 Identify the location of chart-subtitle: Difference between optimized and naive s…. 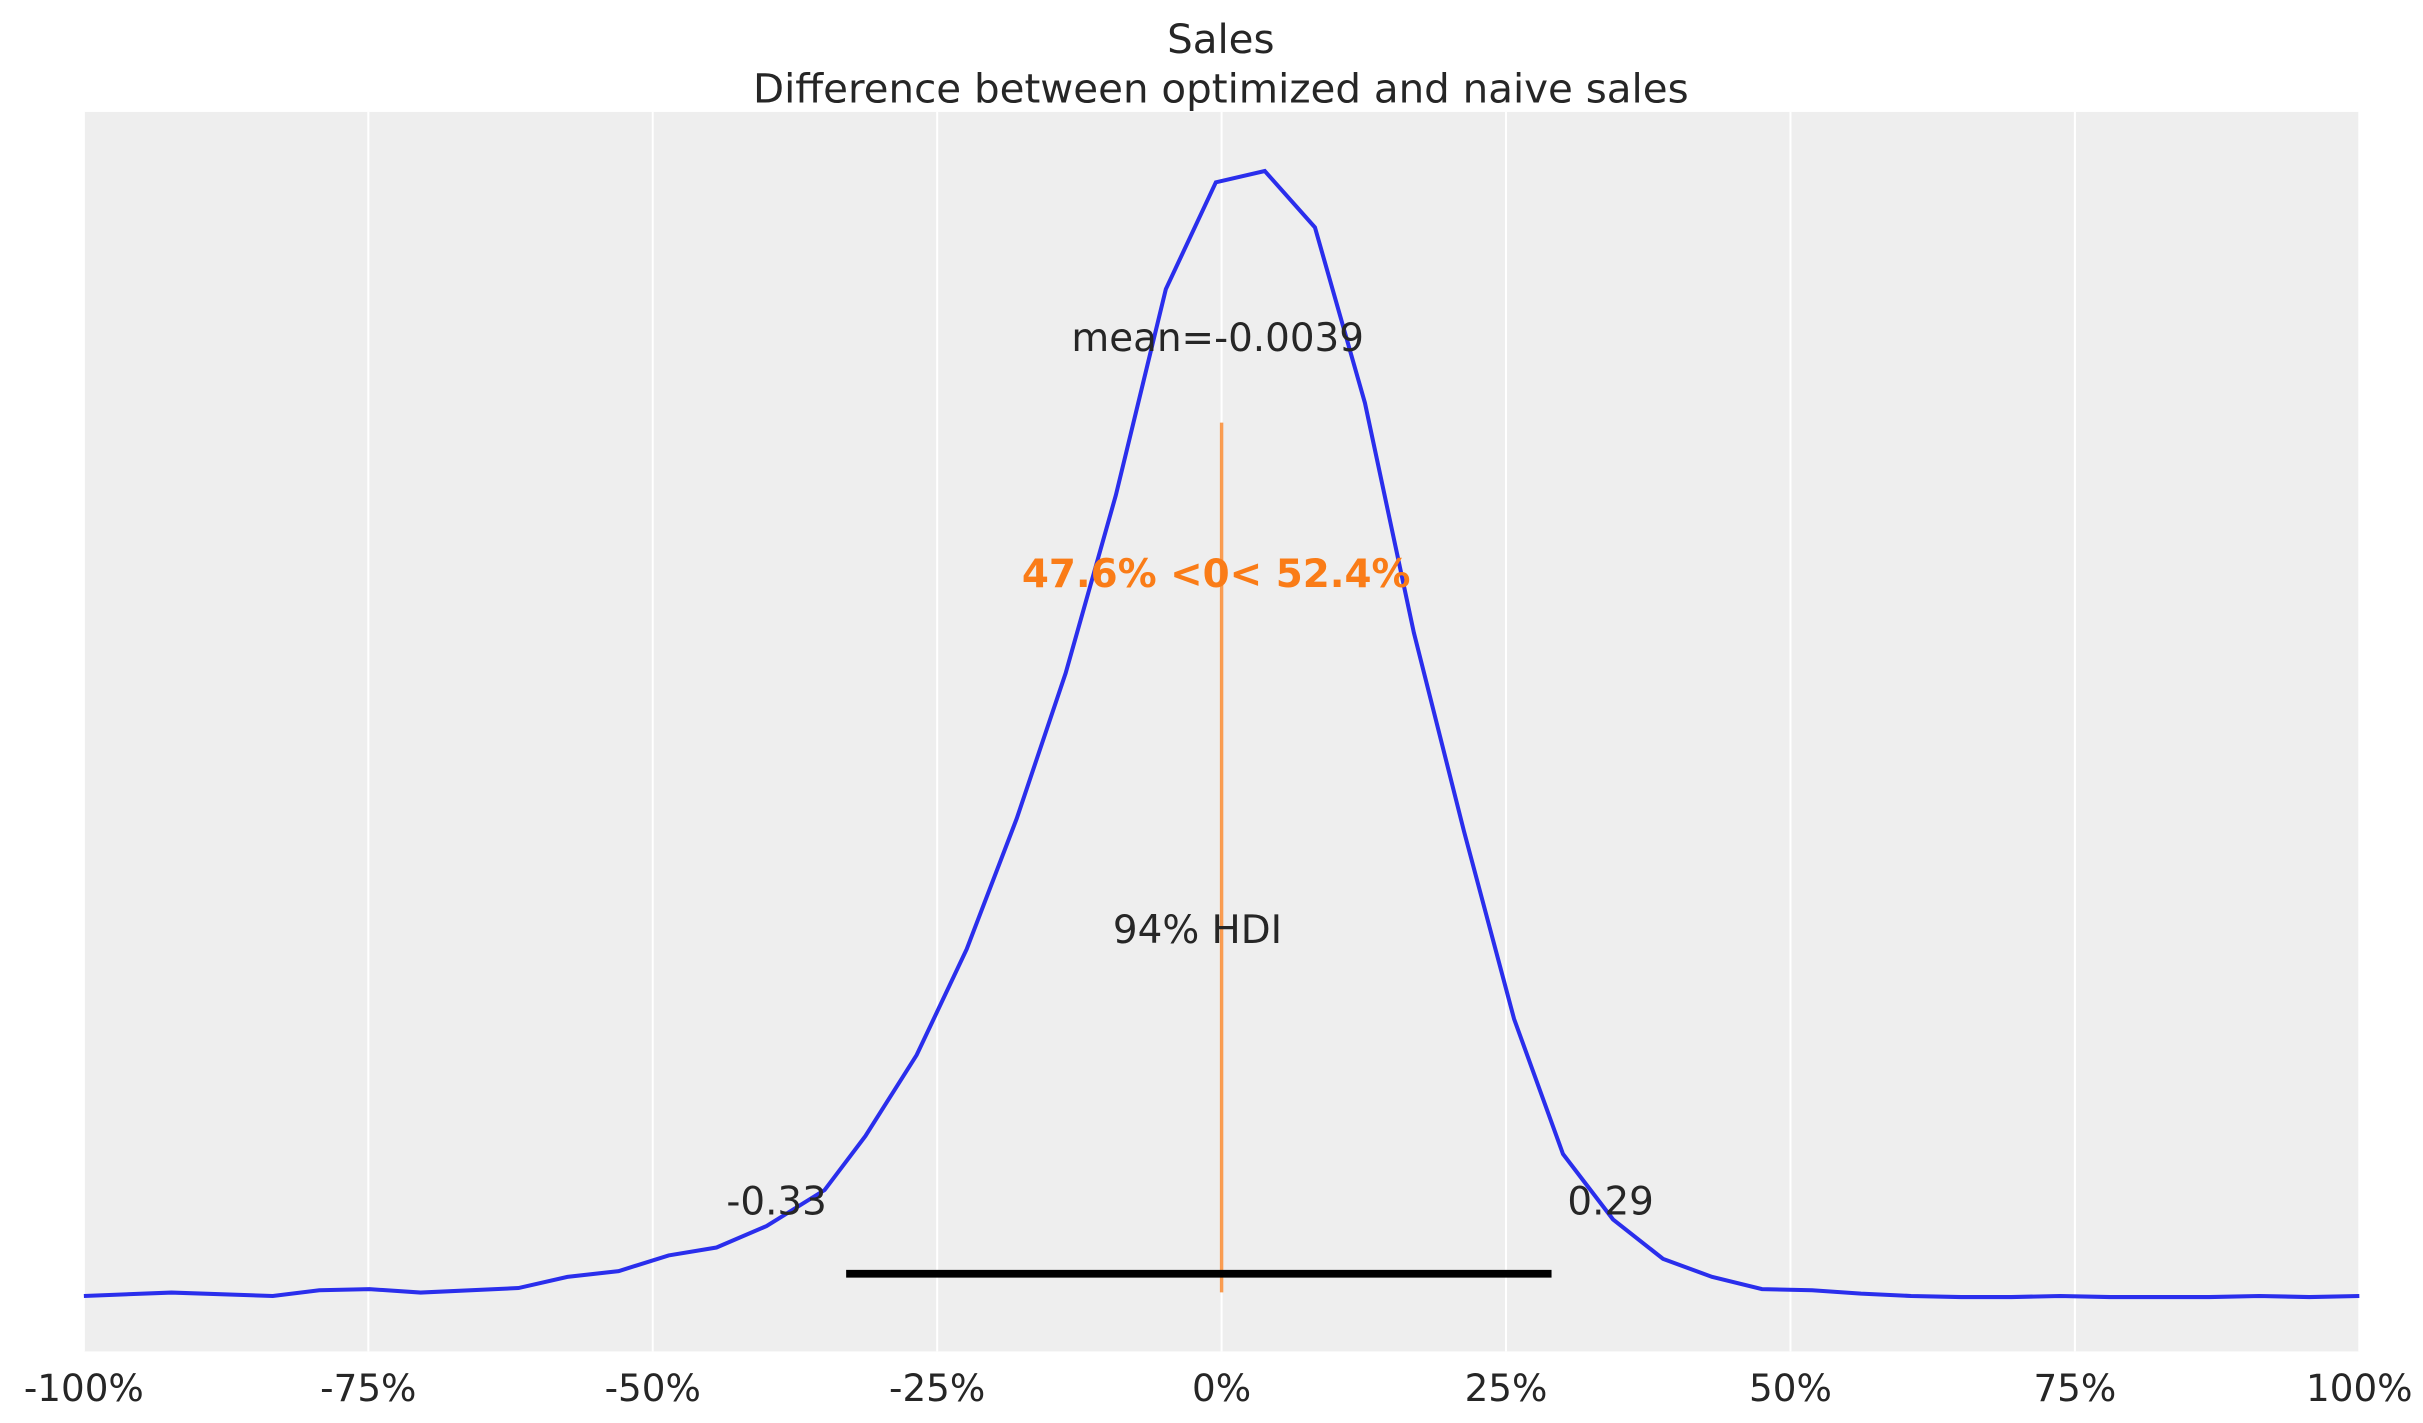
(1221, 89).